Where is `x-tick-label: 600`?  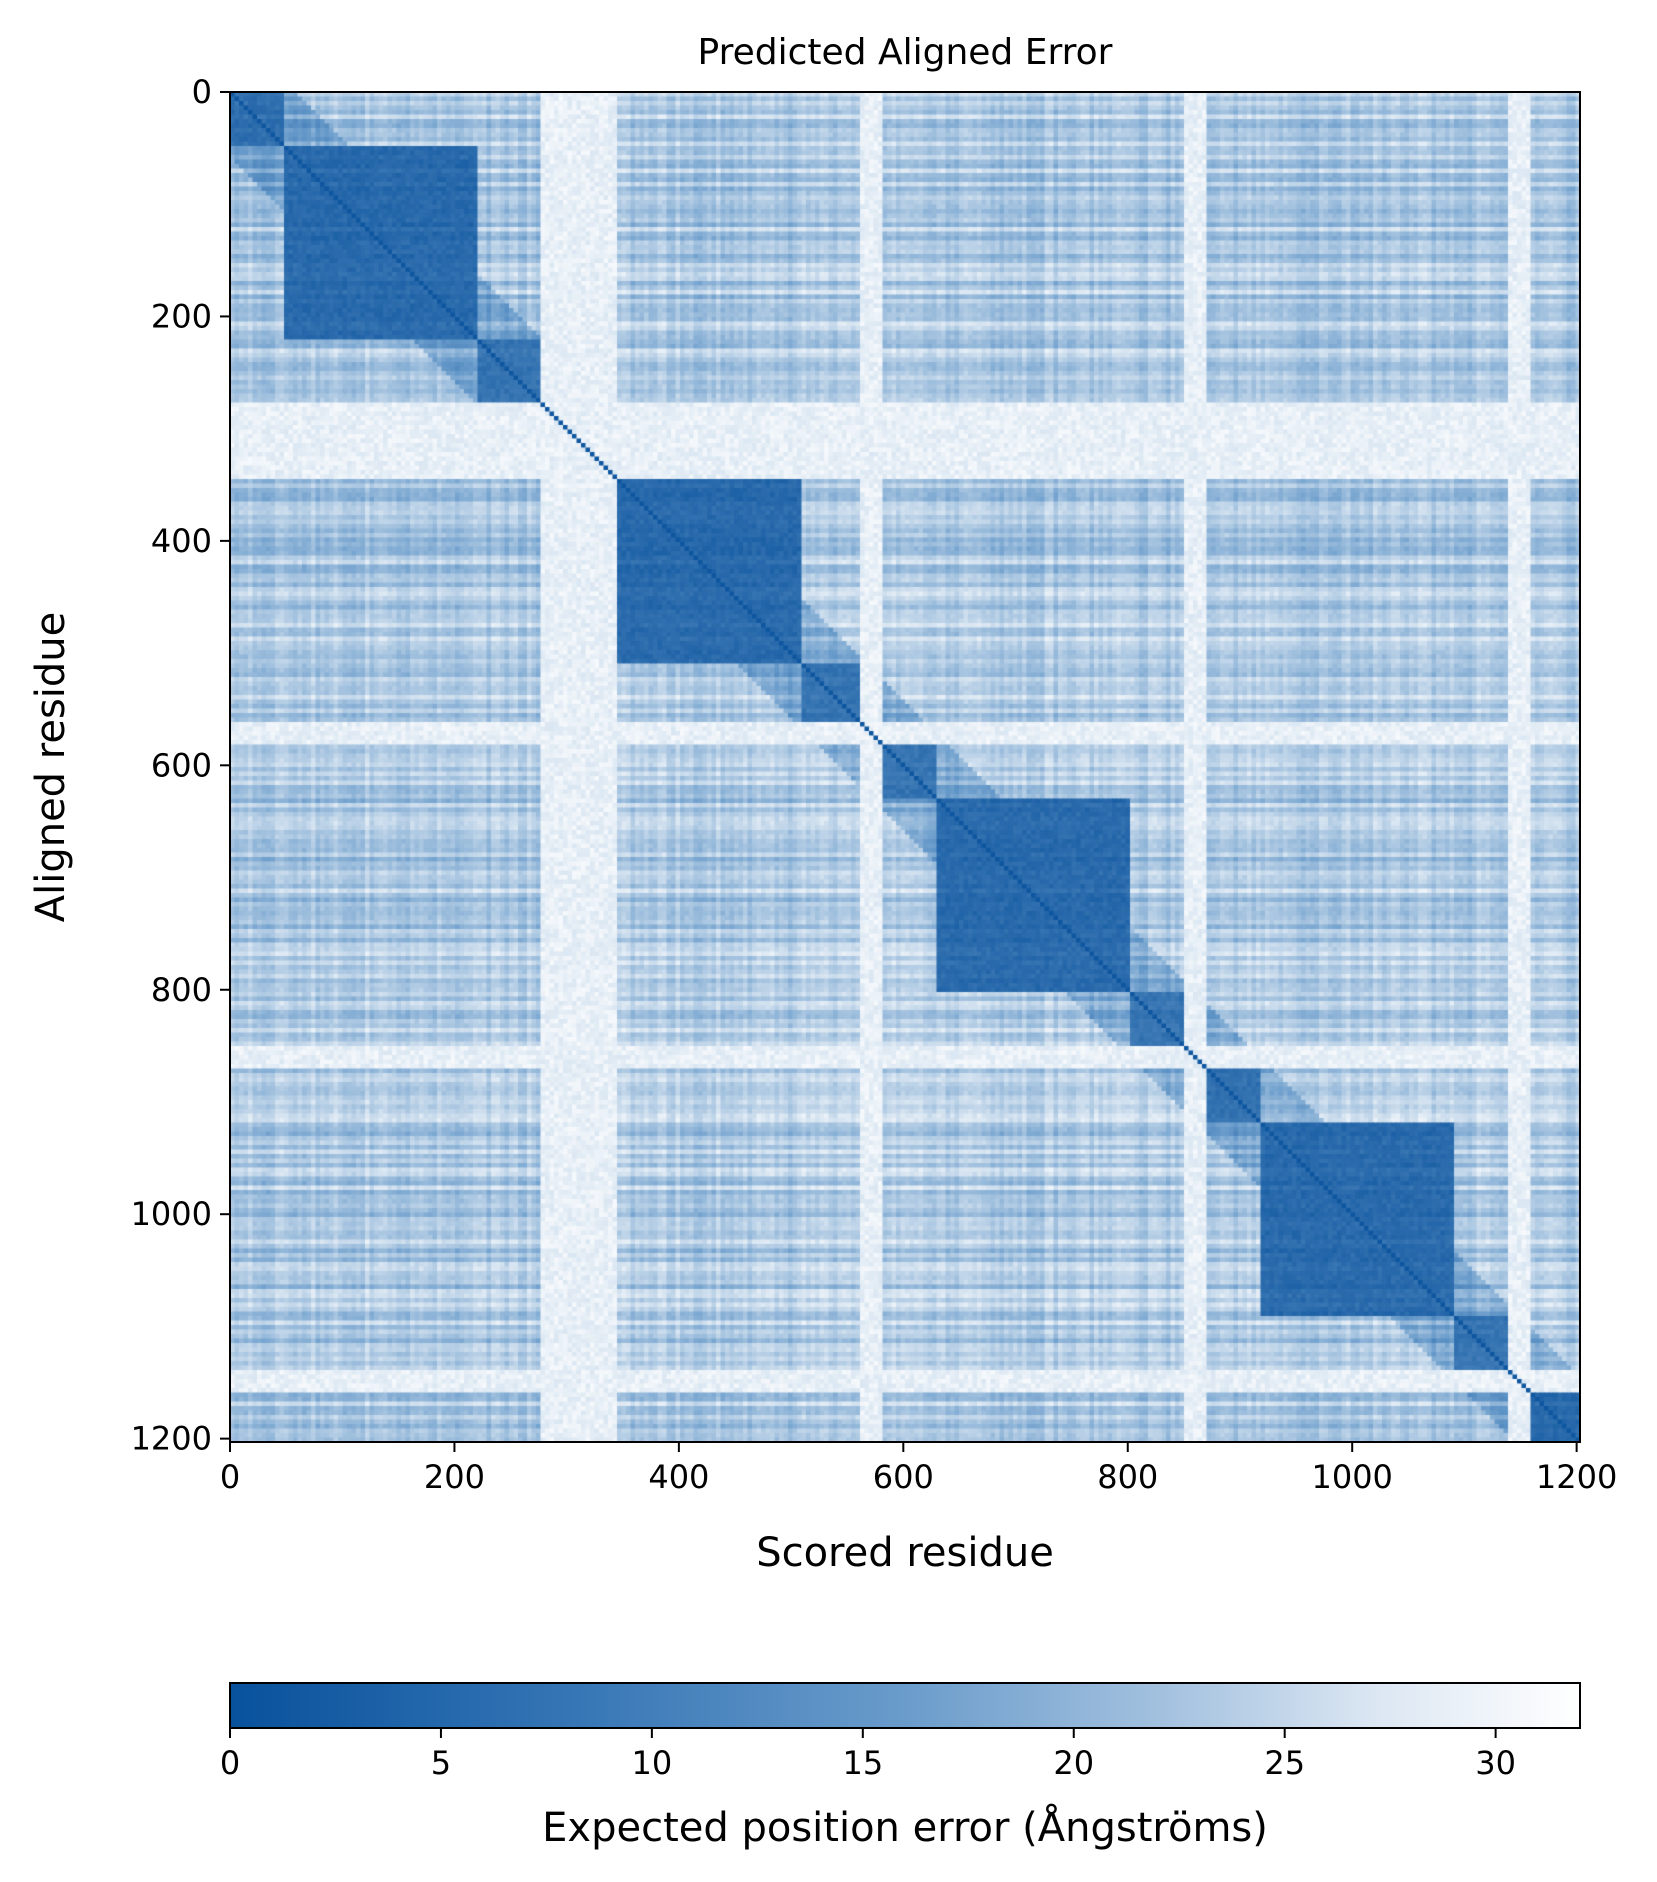 x-tick-label: 600 is located at coordinates (903, 1477).